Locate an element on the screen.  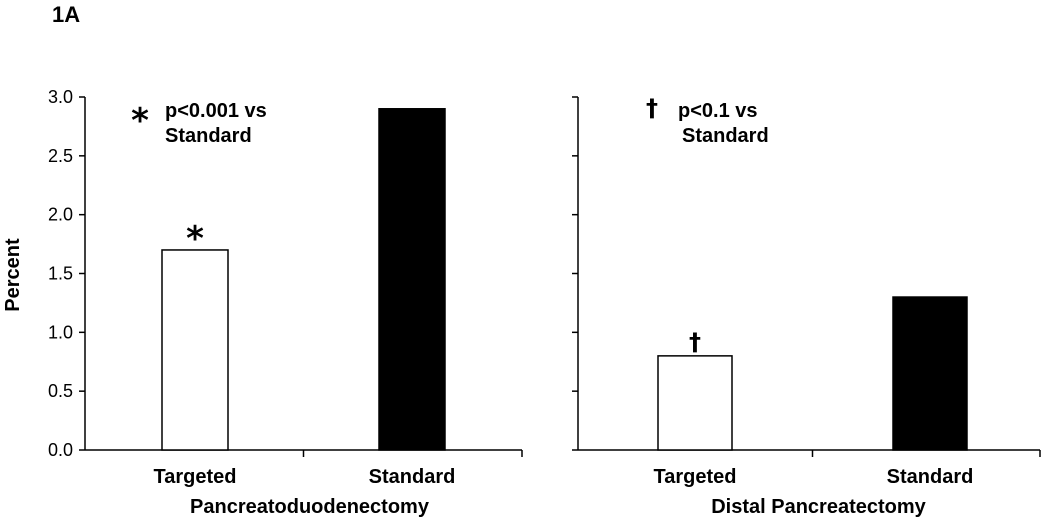
panel-label: 1A is located at coordinates (66, 14).